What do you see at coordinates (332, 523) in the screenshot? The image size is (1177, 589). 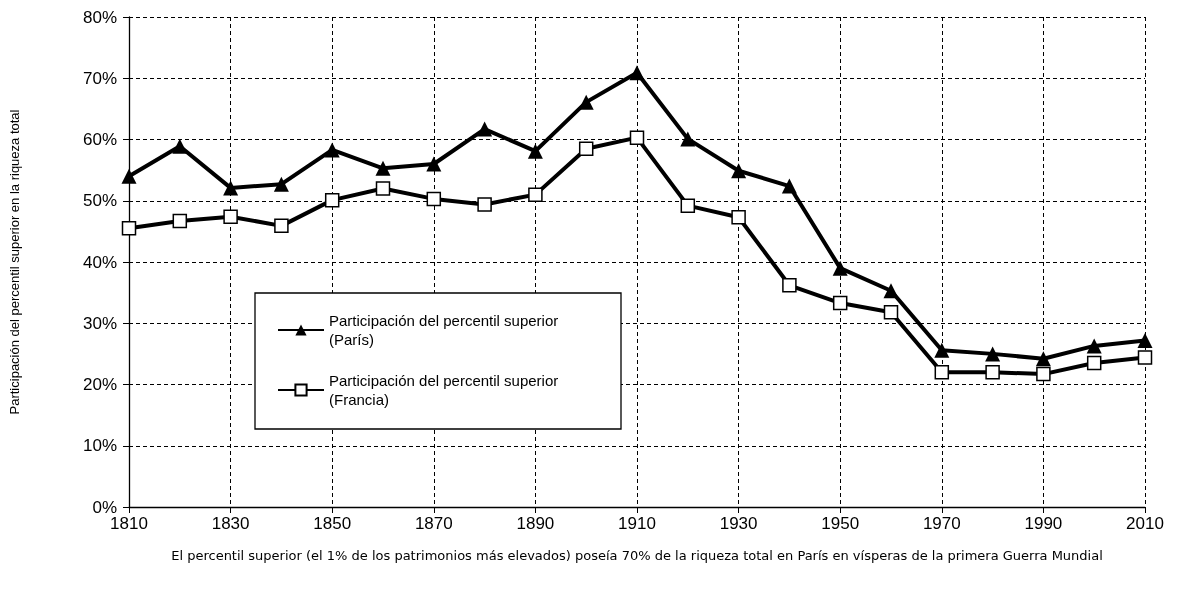 I see `x-tick-label: 1850` at bounding box center [332, 523].